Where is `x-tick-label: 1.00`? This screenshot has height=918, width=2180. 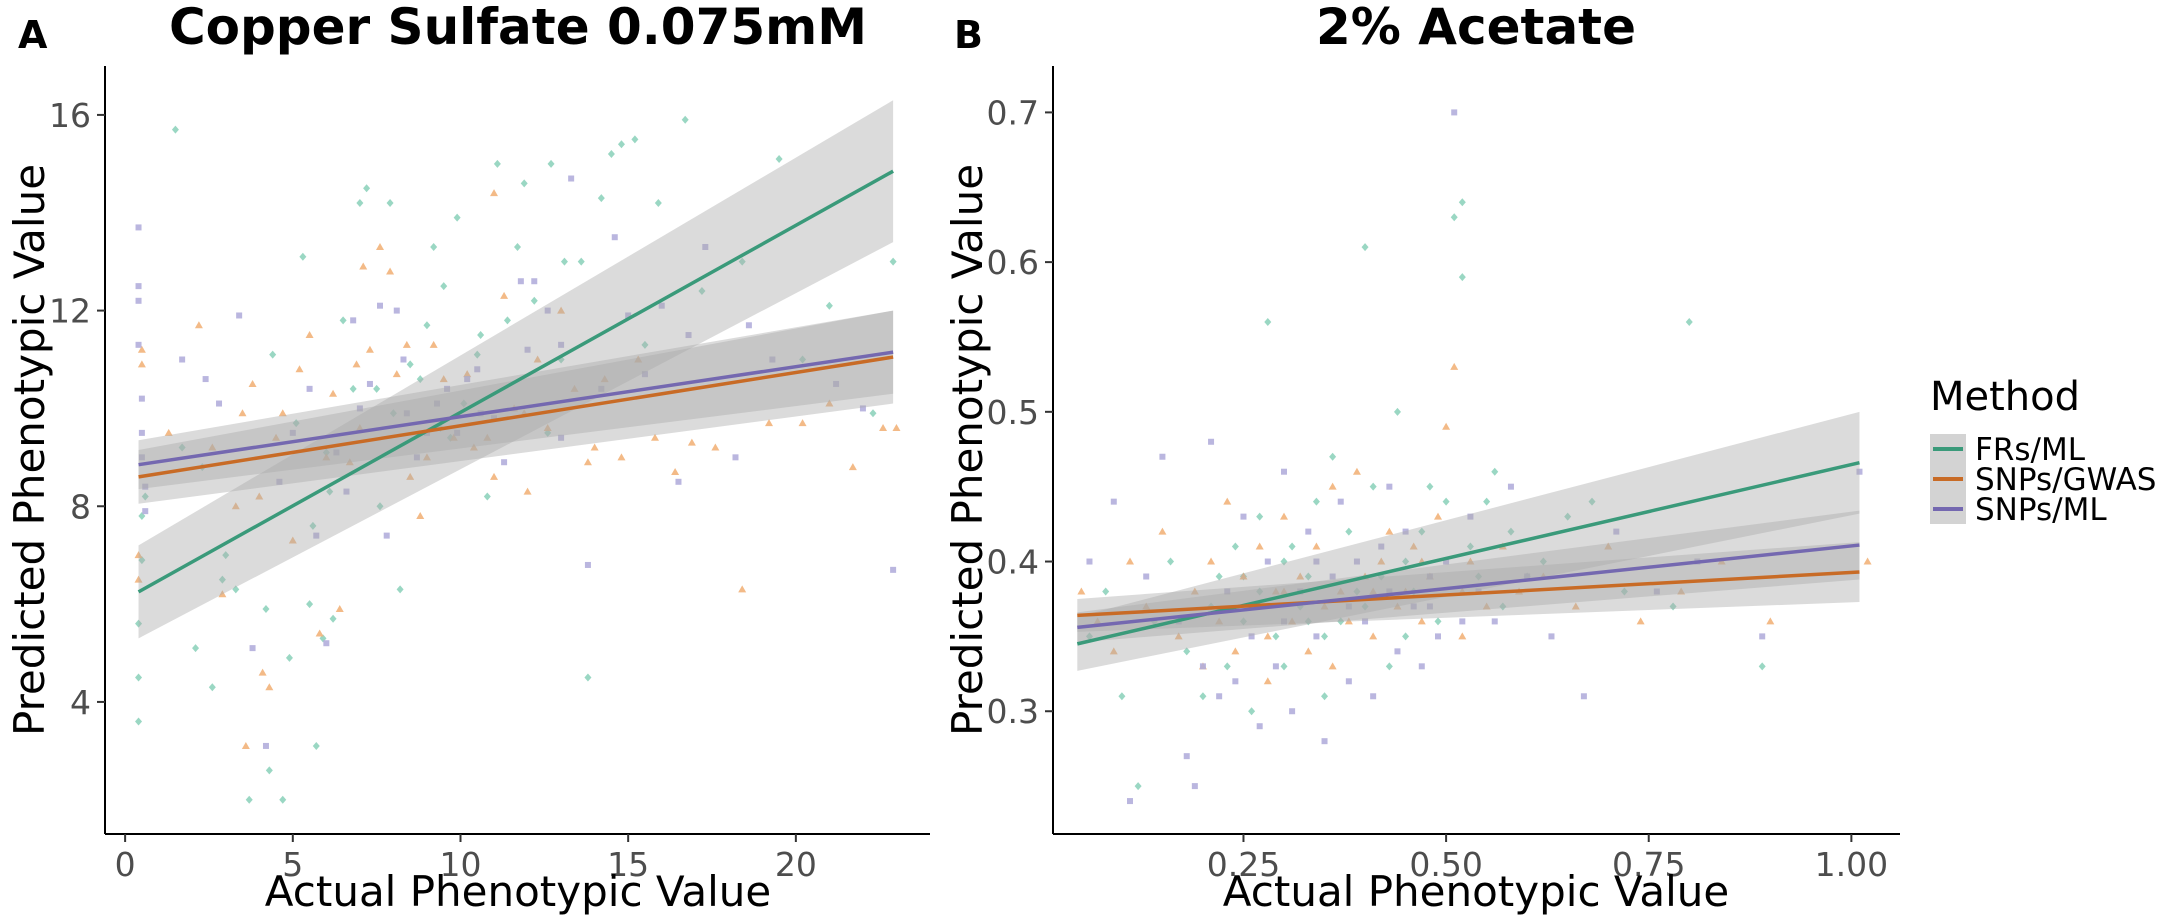
x-tick-label: 1.00 is located at coordinates (1851, 864).